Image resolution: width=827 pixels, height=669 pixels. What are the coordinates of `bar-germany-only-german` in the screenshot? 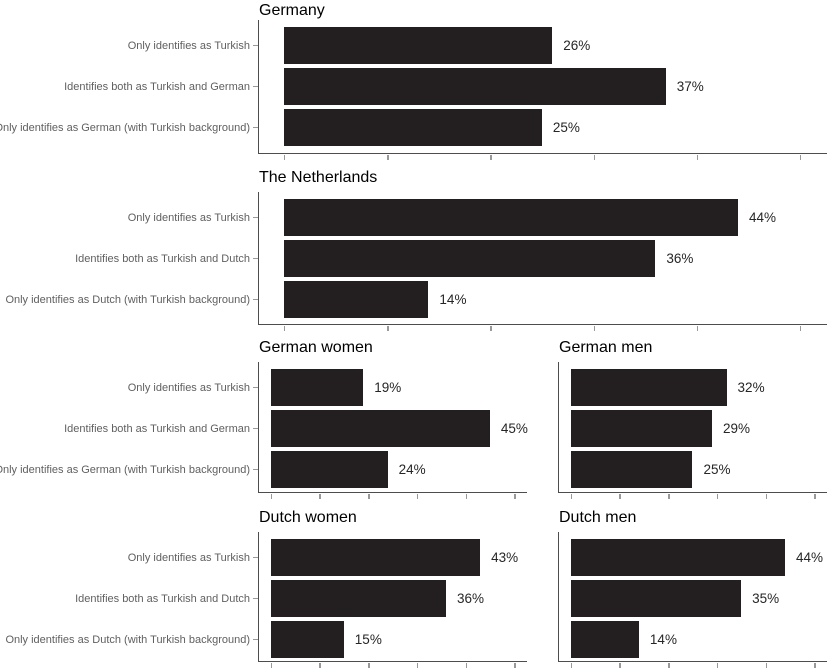 It's located at (412, 127).